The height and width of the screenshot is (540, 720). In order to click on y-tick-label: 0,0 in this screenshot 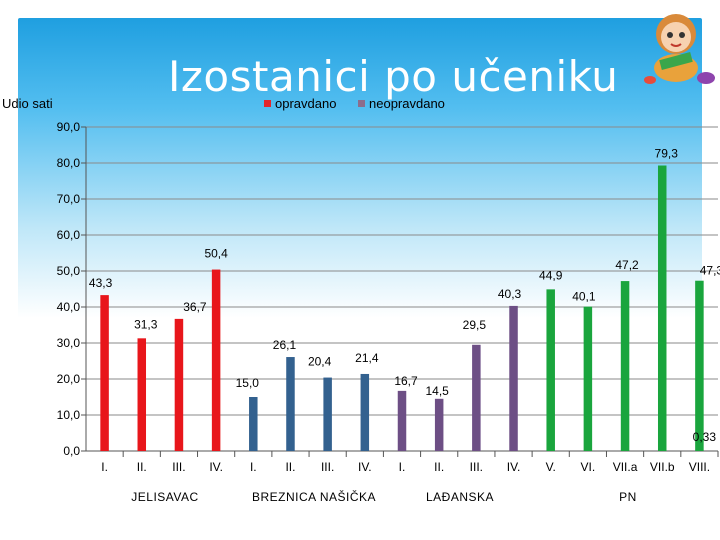, I will do `click(71, 451)`.